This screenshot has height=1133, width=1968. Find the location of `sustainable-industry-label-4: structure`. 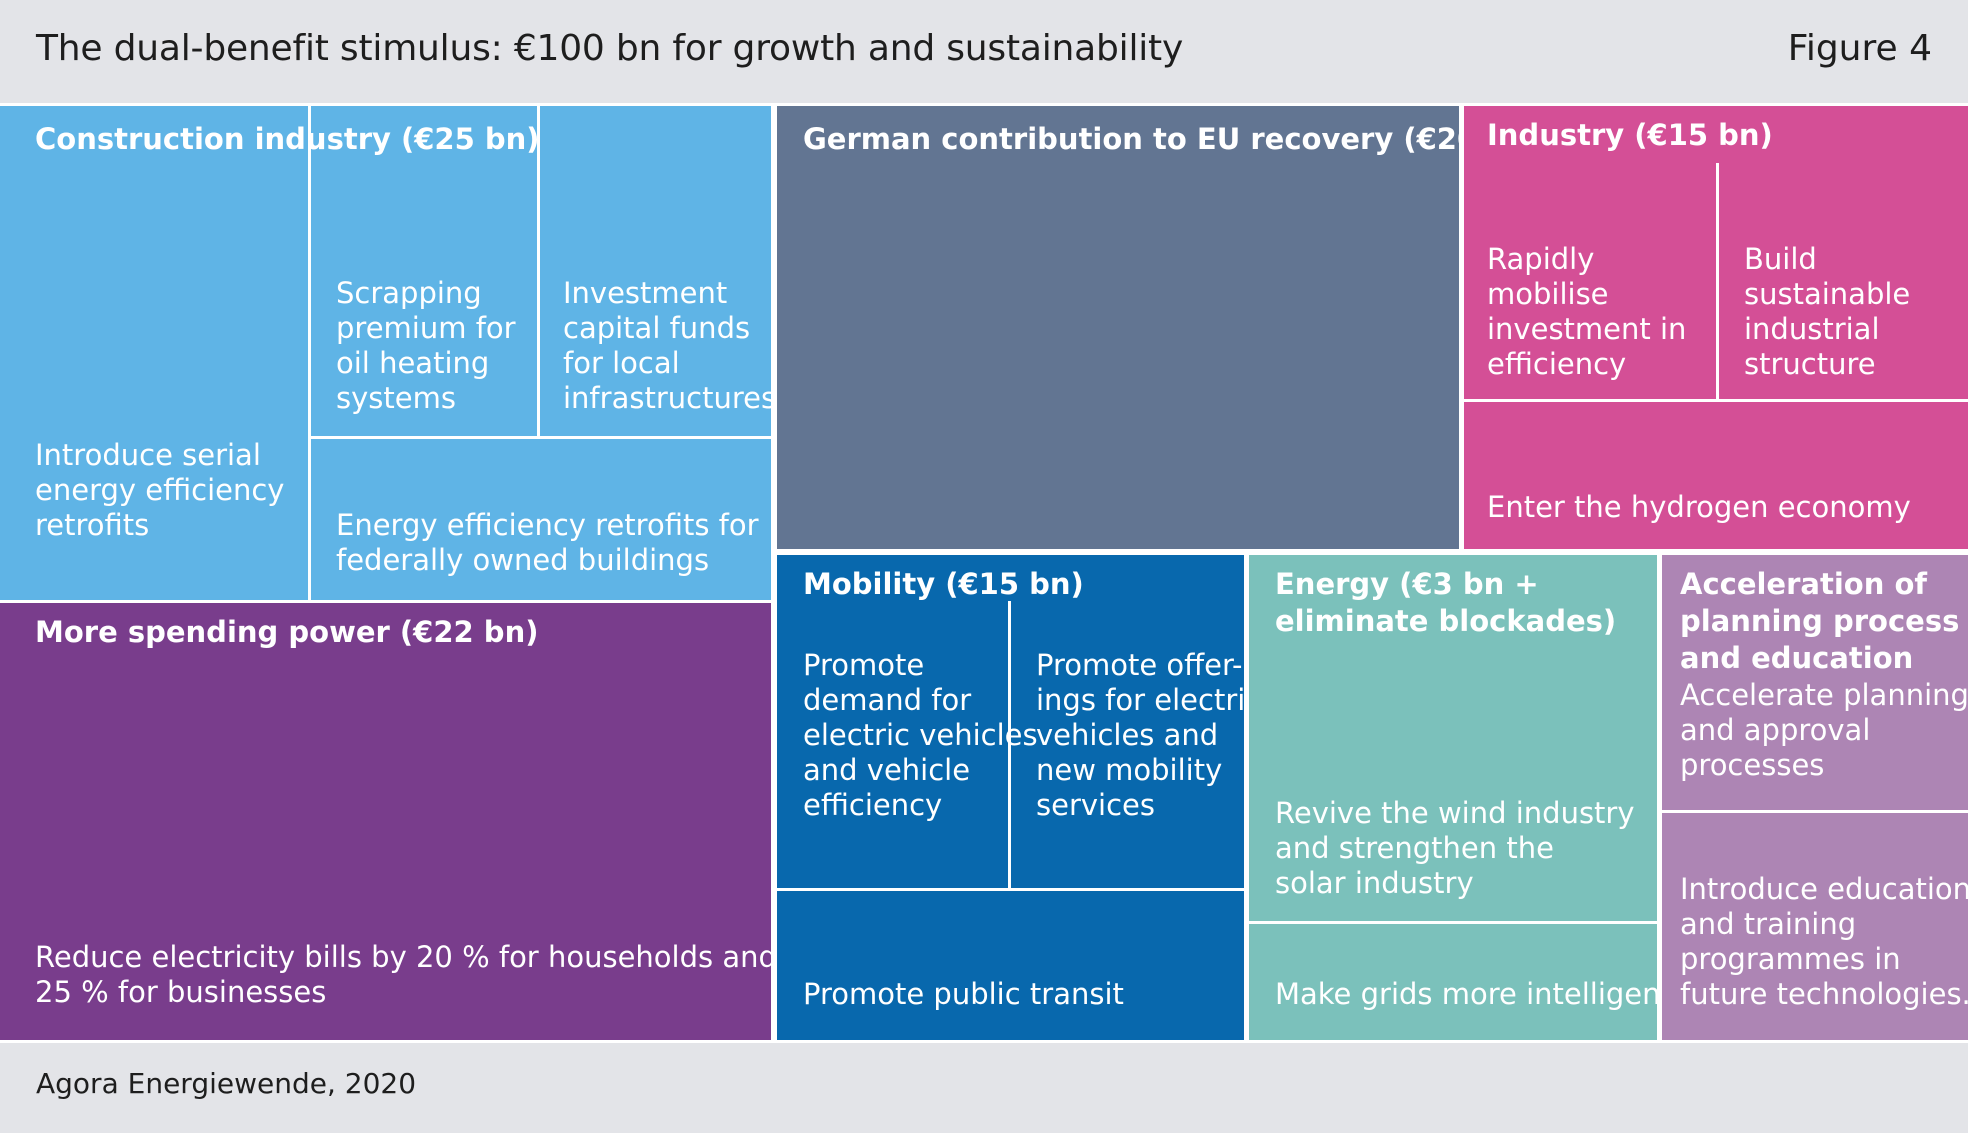

sustainable-industry-label-4: structure is located at coordinates (1810, 364).